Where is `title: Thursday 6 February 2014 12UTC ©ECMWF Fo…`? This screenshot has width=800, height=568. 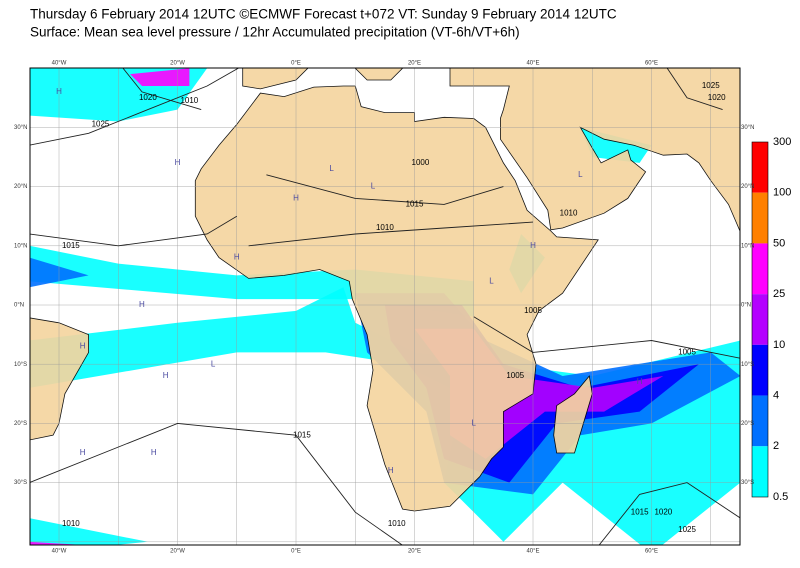 title: Thursday 6 February 2014 12UTC ©ECMWF Fo… is located at coordinates (323, 14).